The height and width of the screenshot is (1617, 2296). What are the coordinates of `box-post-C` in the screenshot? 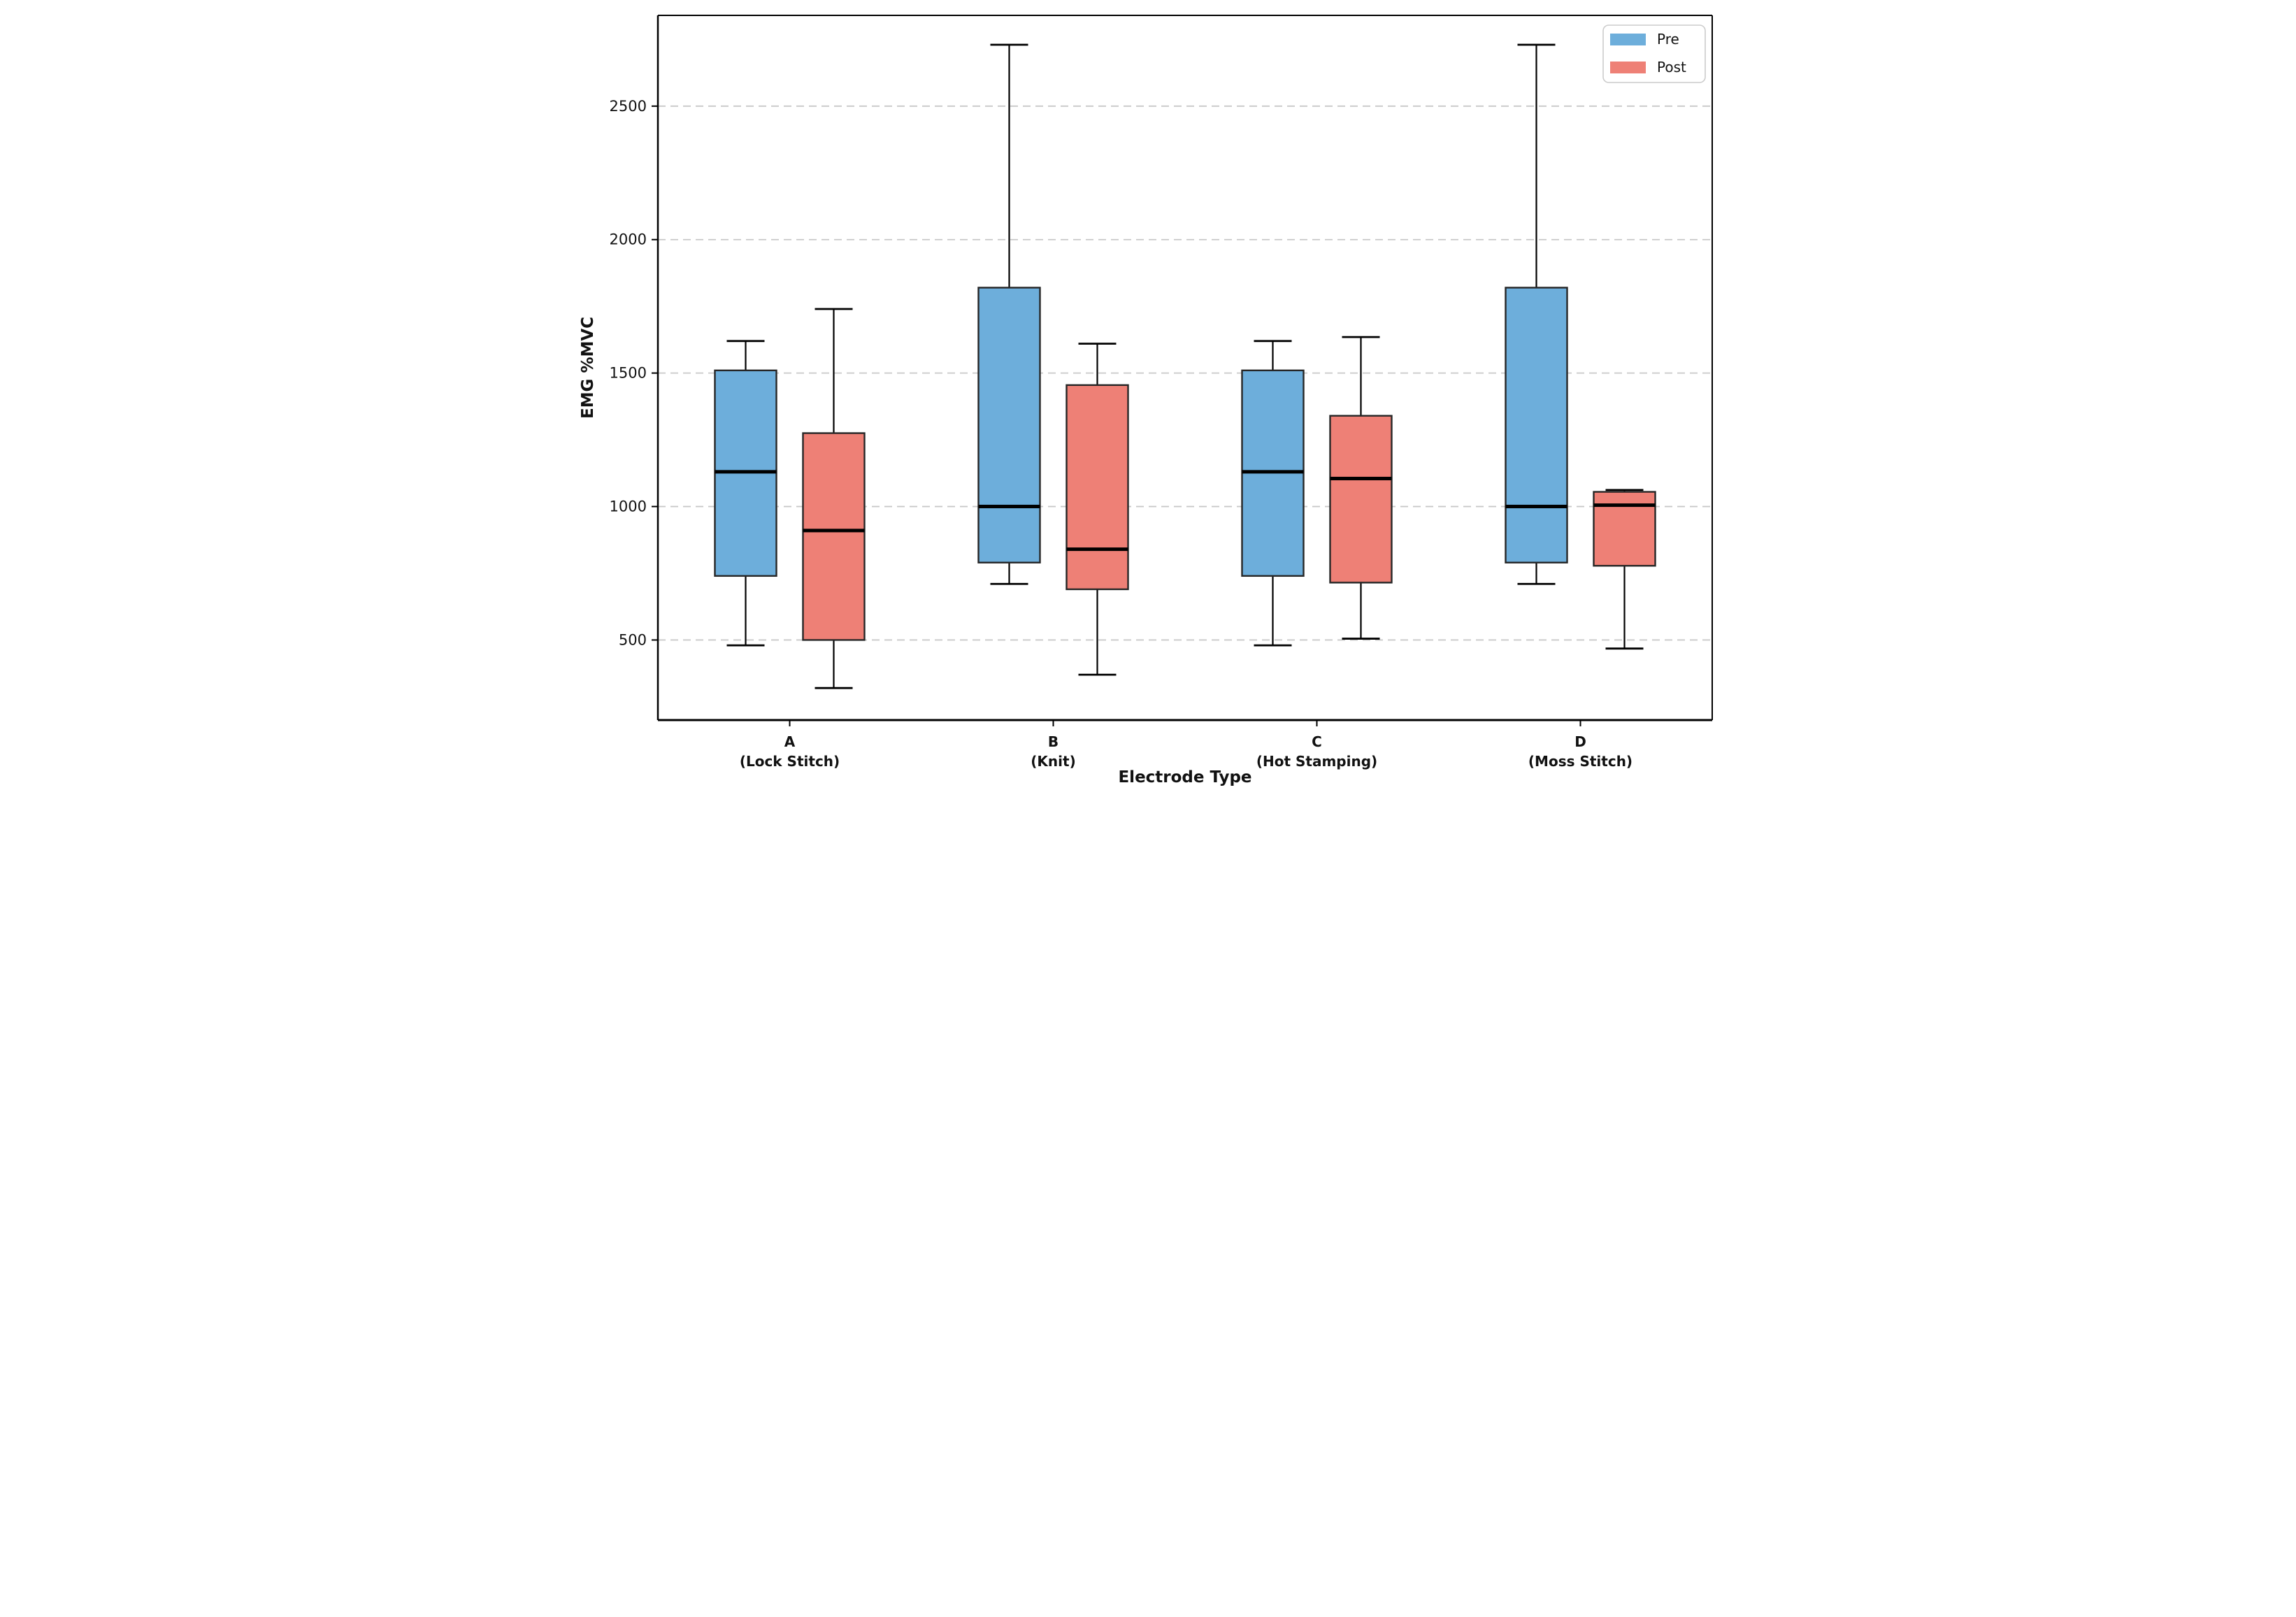 It's located at (1361, 488).